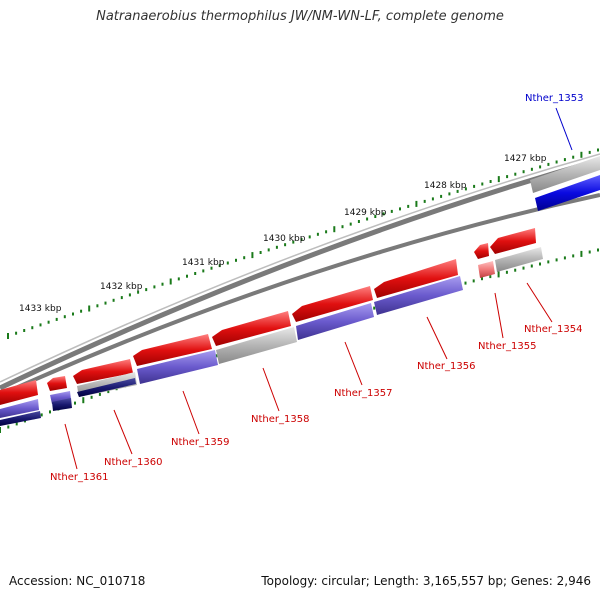 The width and height of the screenshot is (600, 600). What do you see at coordinates (554, 98) in the screenshot?
I see `gene-label-1353: Nther_1353` at bounding box center [554, 98].